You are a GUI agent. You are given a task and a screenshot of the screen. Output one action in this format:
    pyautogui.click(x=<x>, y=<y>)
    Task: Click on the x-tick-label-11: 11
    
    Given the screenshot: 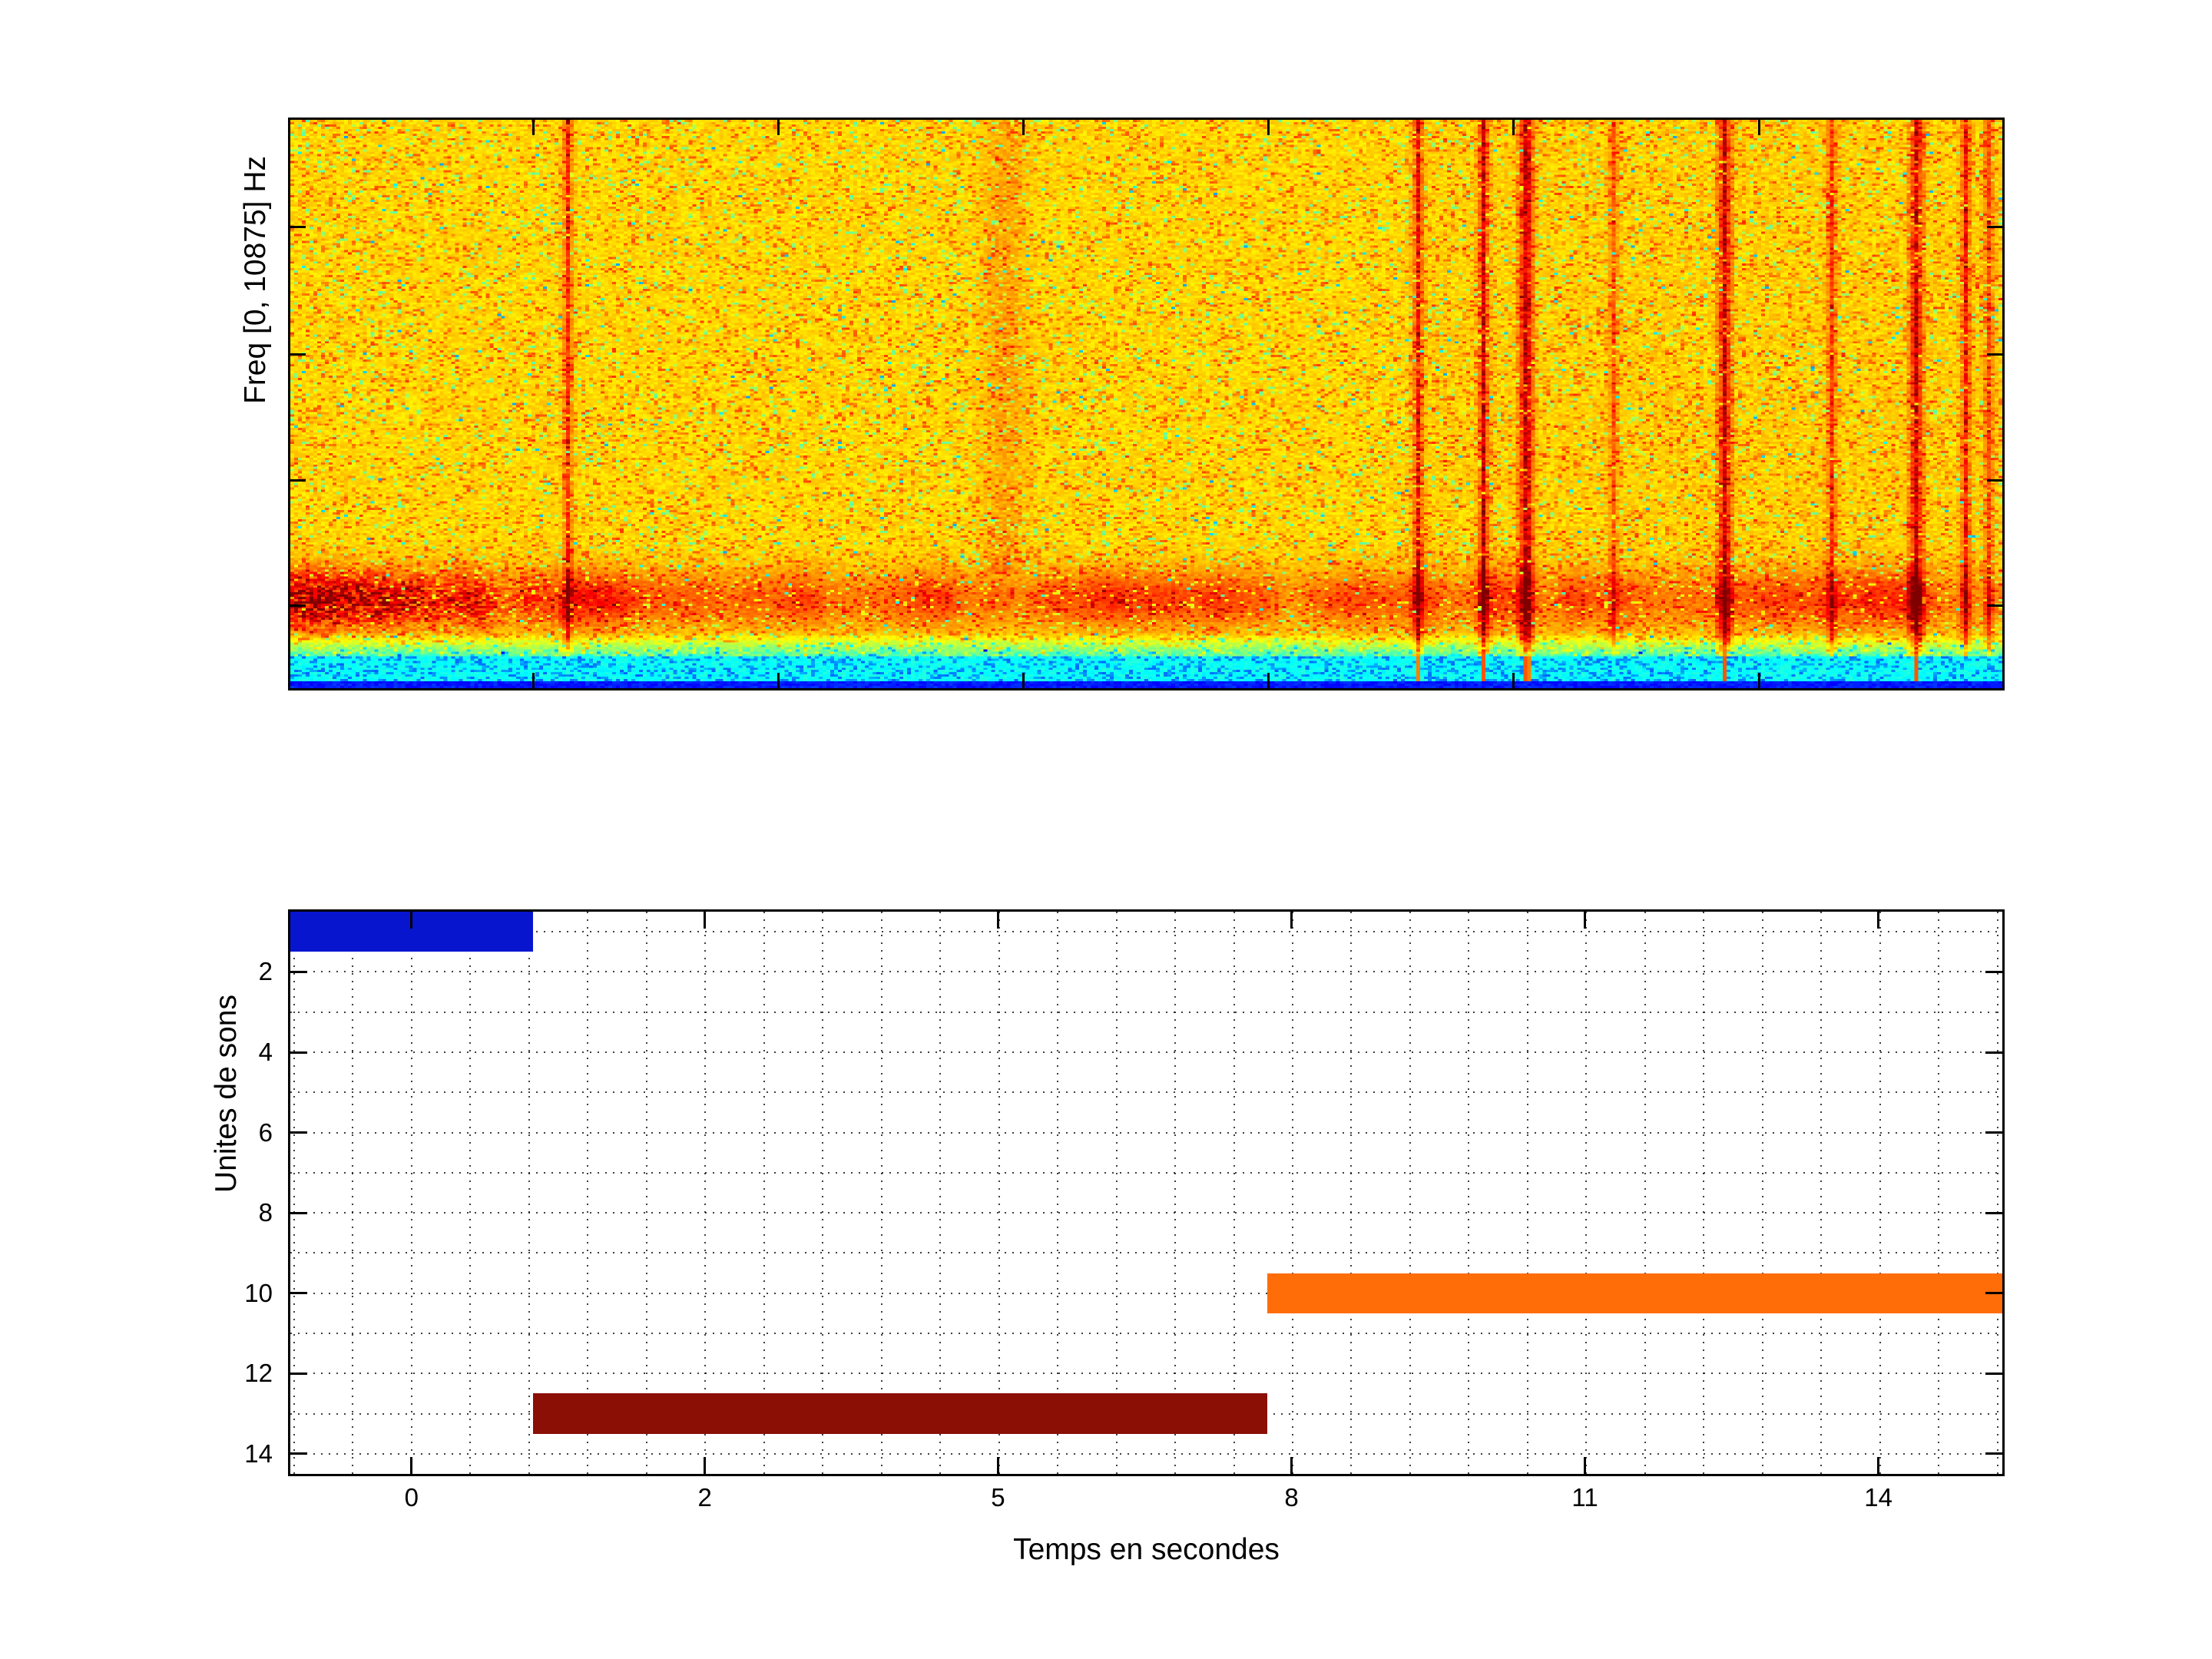 What is the action you would take?
    pyautogui.click(x=1584, y=1498)
    